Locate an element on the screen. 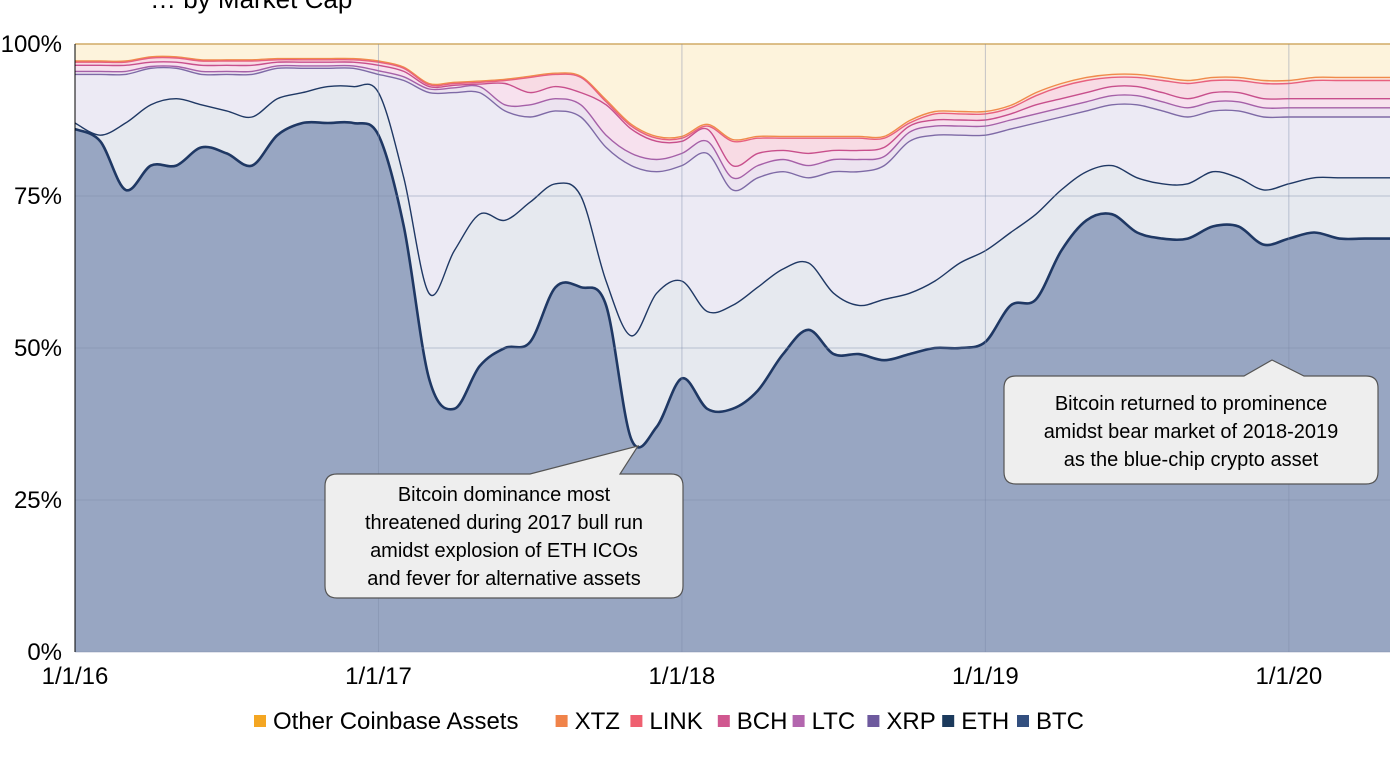  y-tick-label: 25% is located at coordinates (38, 500).